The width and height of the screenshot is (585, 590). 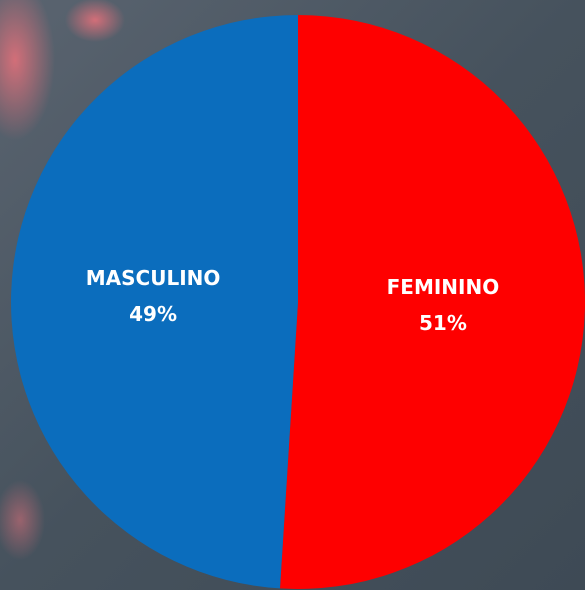 What do you see at coordinates (443, 323) in the screenshot?
I see `slice-value-label: 51%` at bounding box center [443, 323].